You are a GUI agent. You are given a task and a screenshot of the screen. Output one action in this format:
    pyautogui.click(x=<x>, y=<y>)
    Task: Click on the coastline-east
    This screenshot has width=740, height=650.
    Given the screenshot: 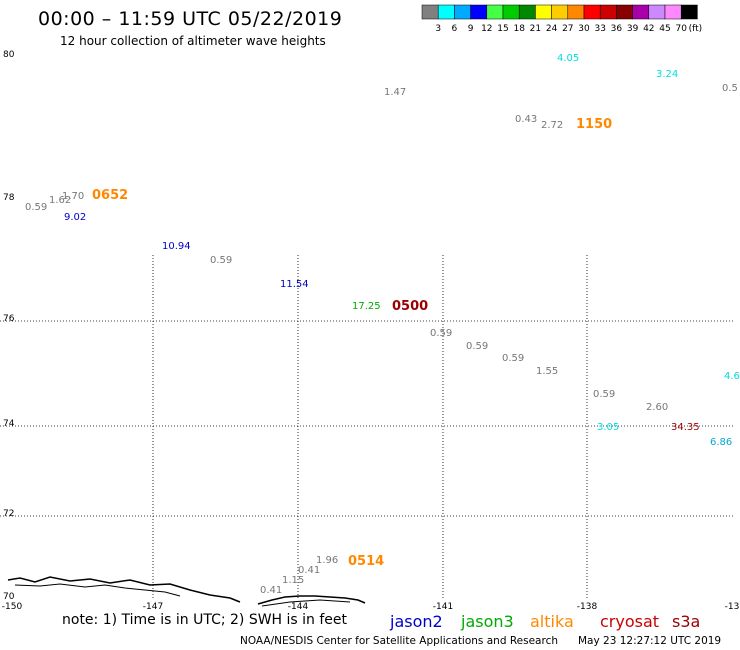 What is the action you would take?
    pyautogui.click(x=311, y=600)
    